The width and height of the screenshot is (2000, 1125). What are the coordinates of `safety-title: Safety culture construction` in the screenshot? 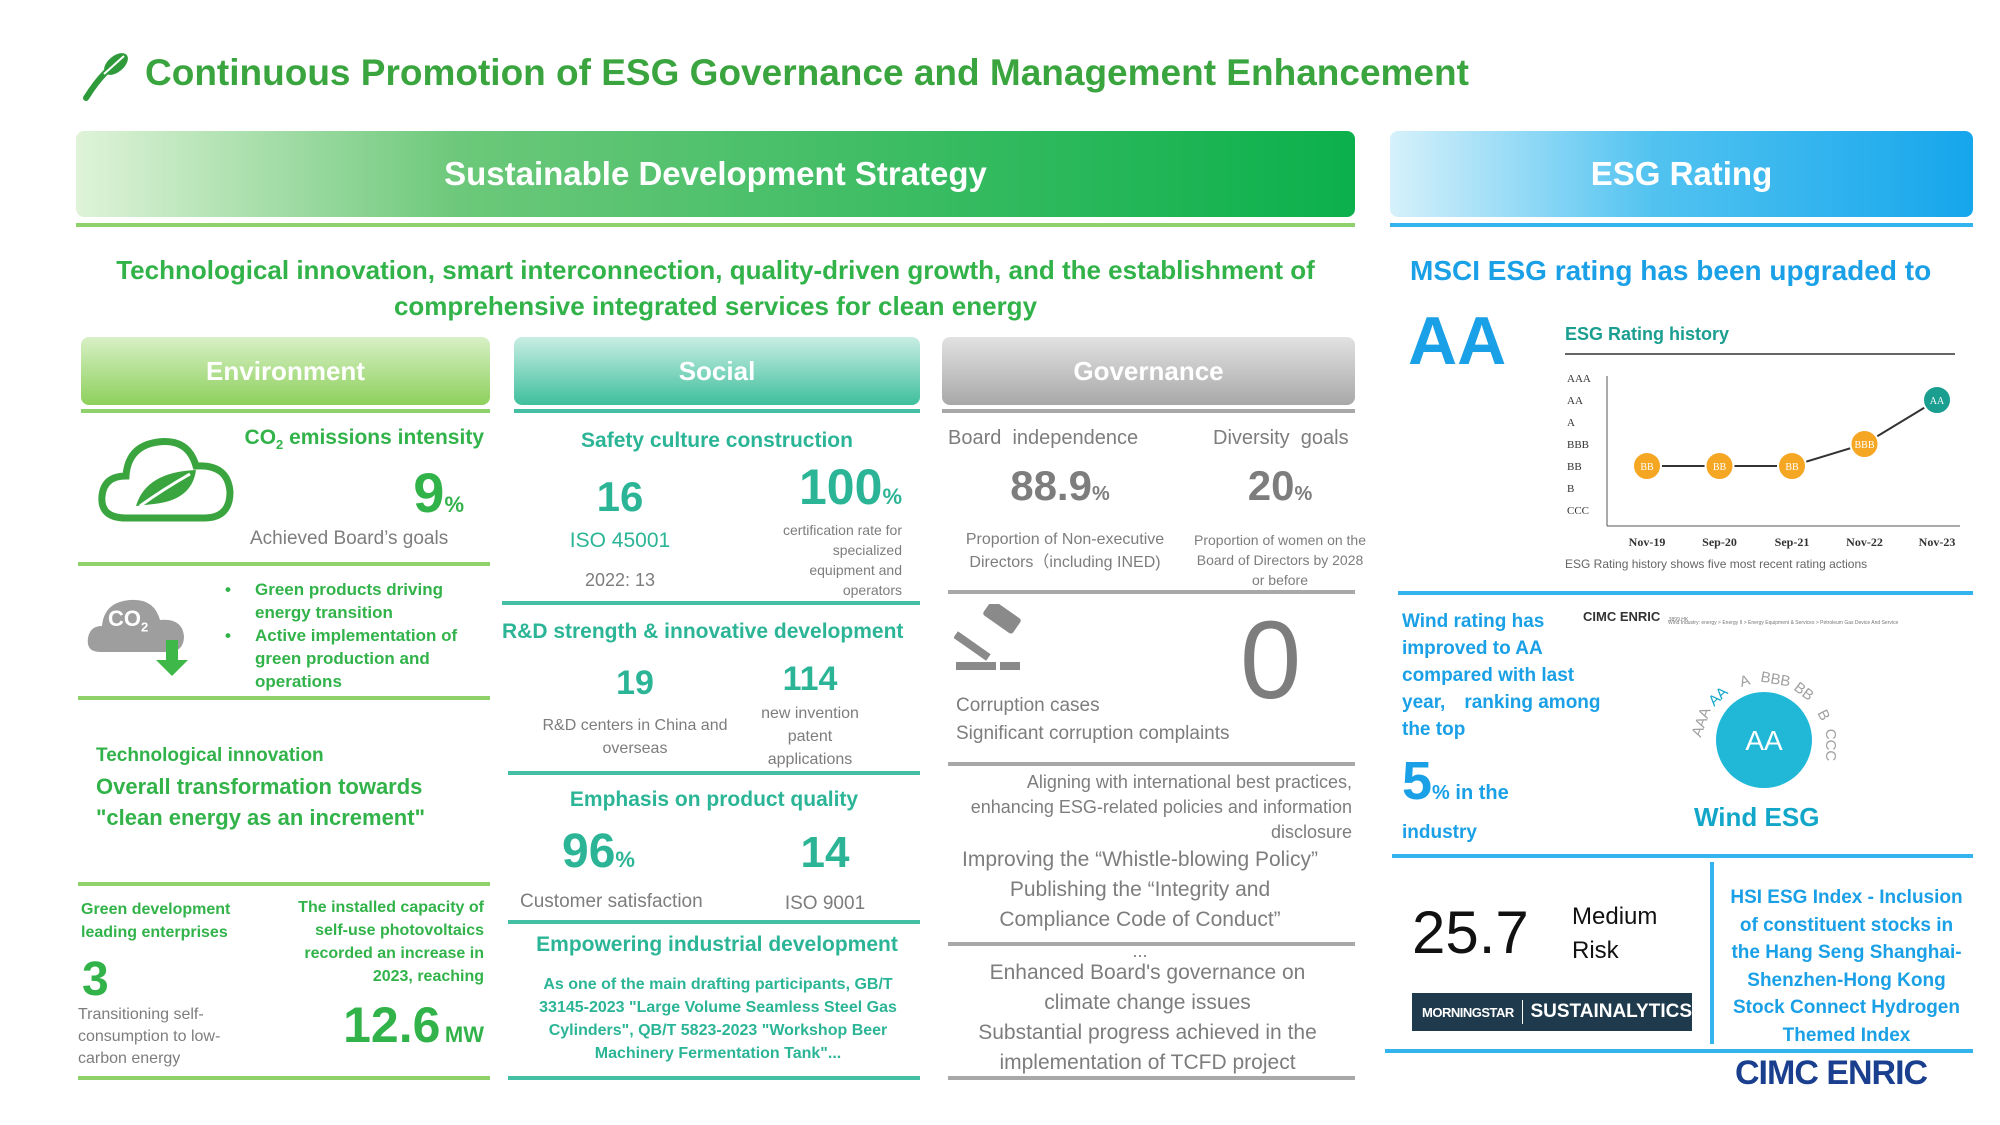 It's located at (717, 440).